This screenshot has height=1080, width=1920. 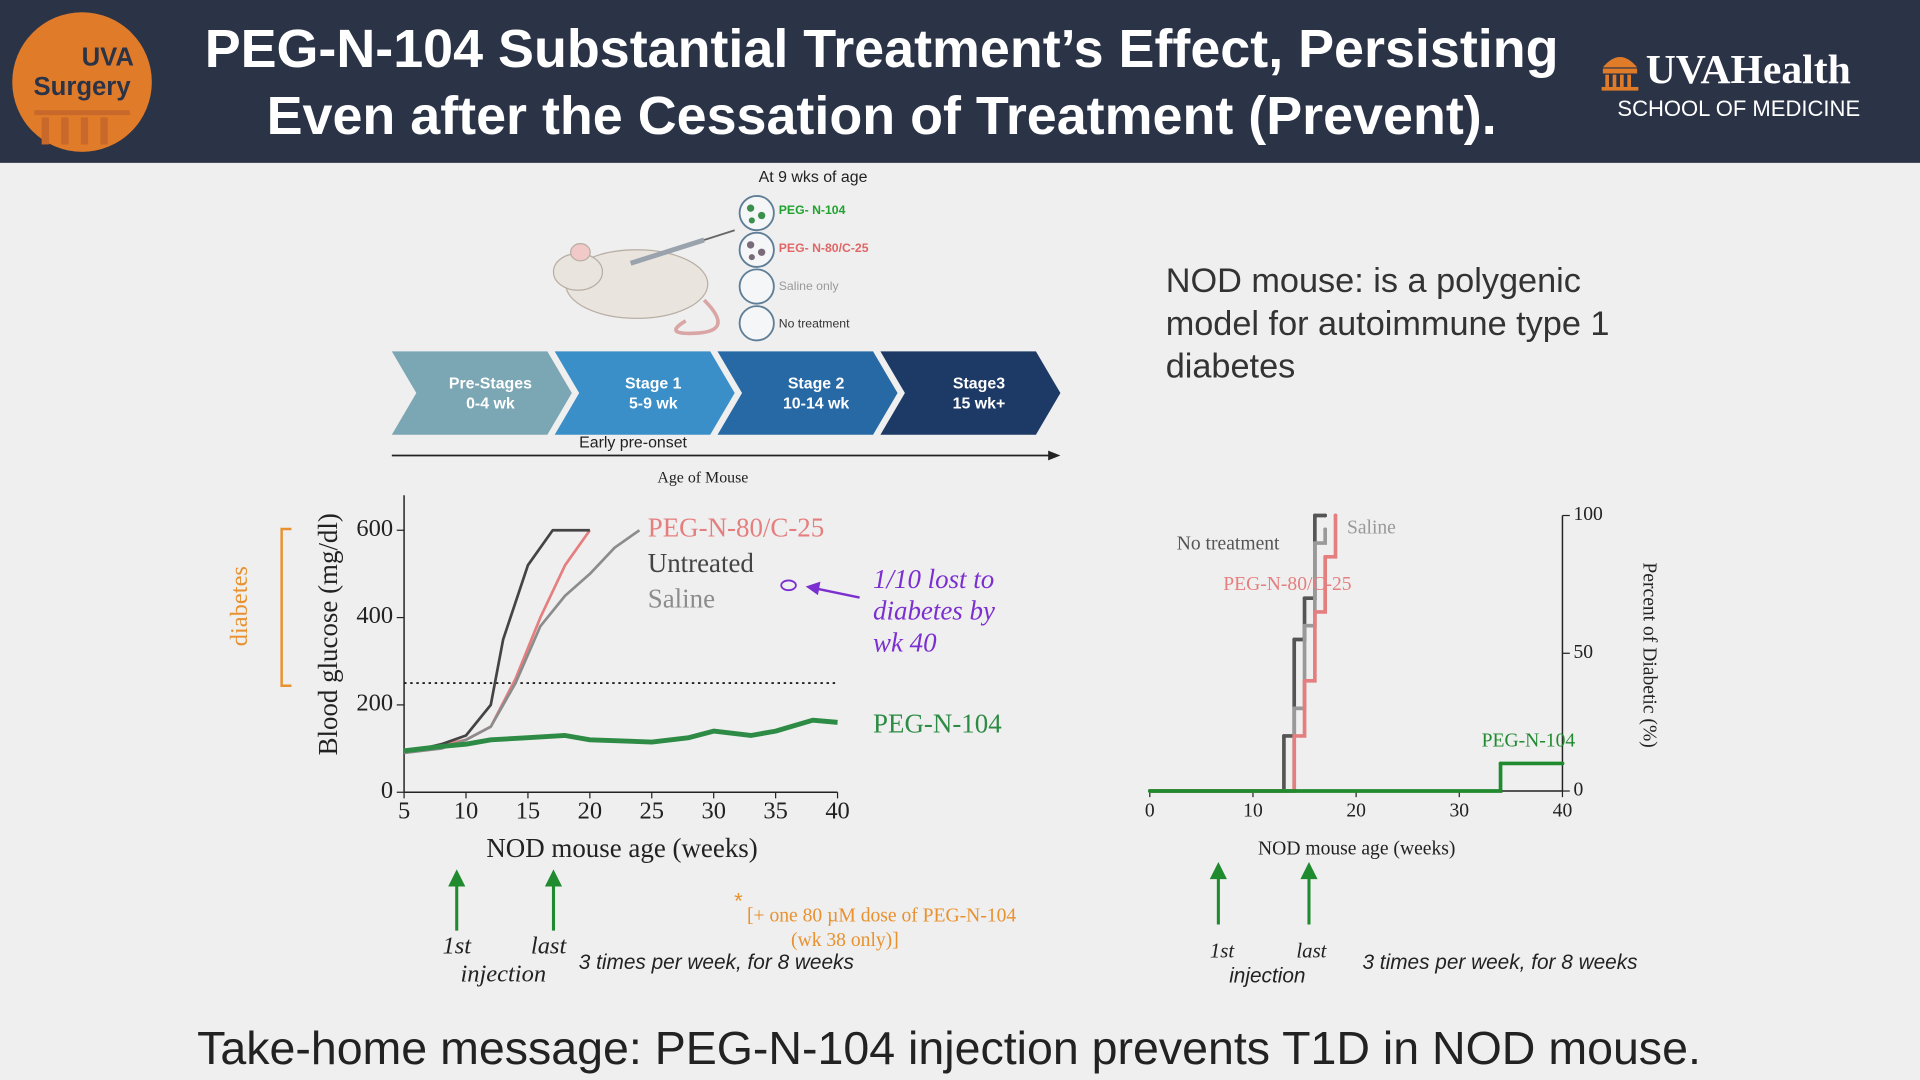 I want to click on treatment-name: PEG- N-104, so click(x=812, y=210).